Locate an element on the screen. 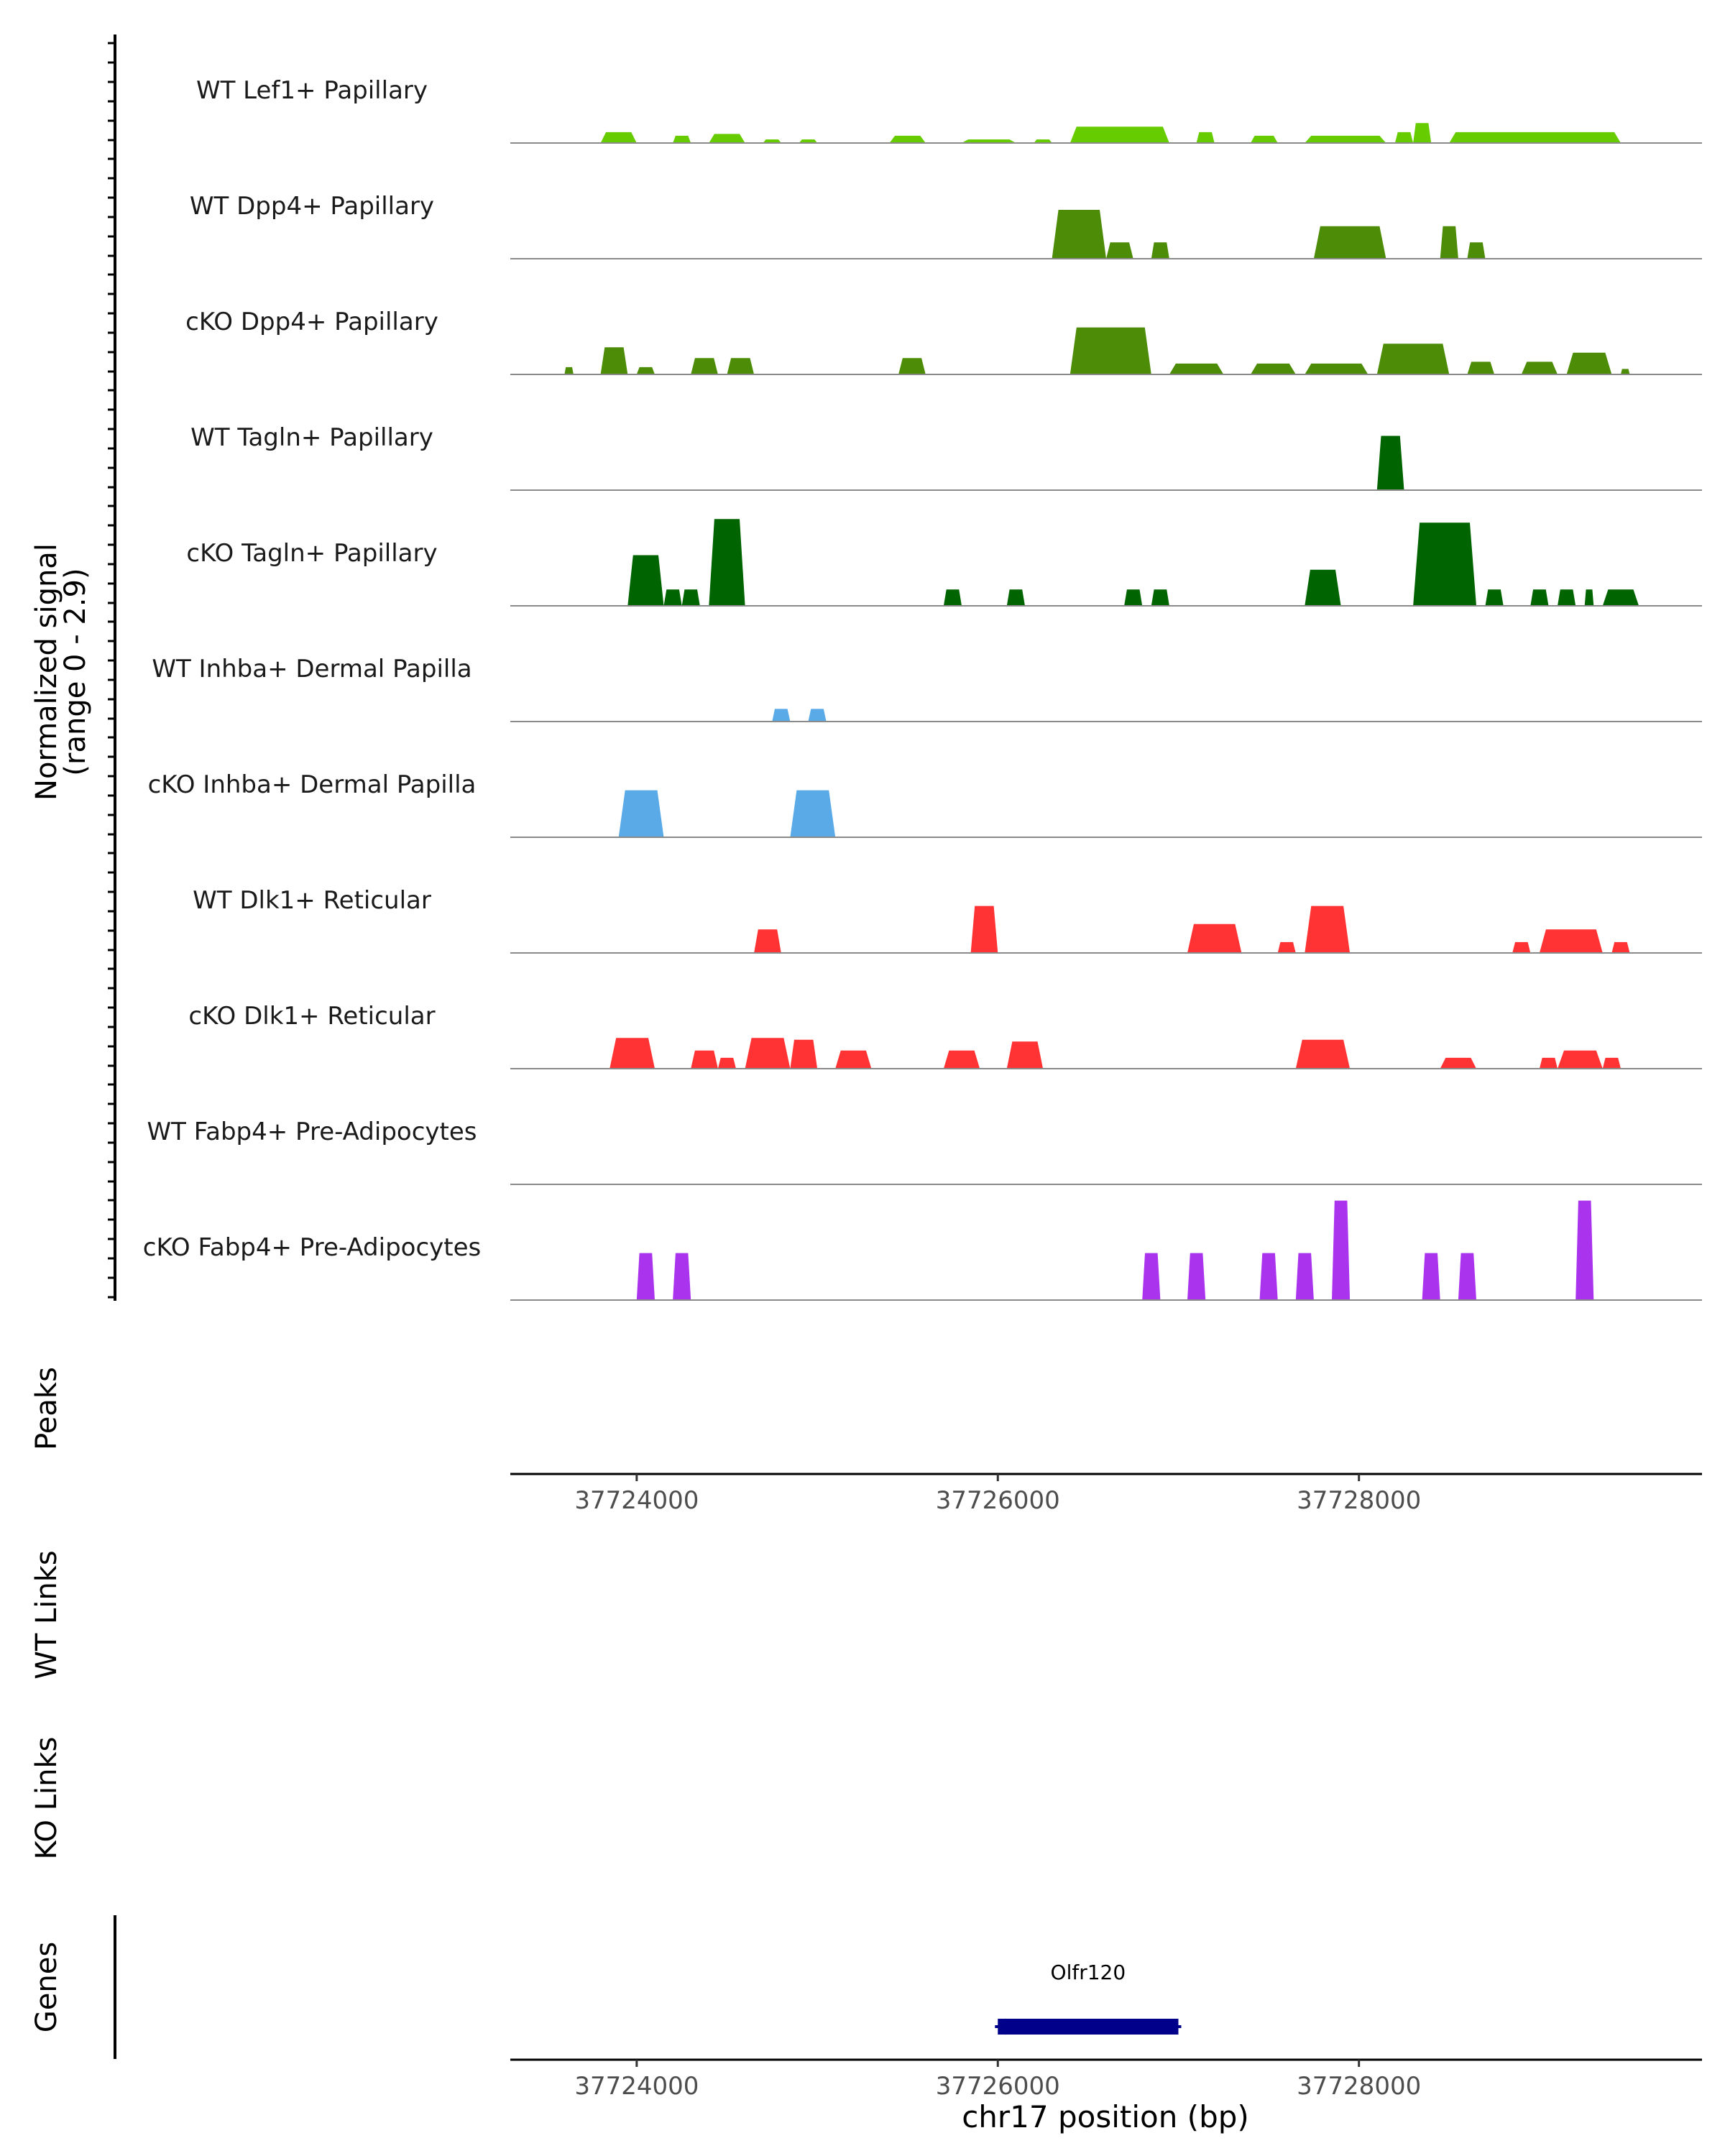 The height and width of the screenshot is (2156, 1725). track-label: WT Fabp4+ Pre-Adipocytes is located at coordinates (312, 1132).